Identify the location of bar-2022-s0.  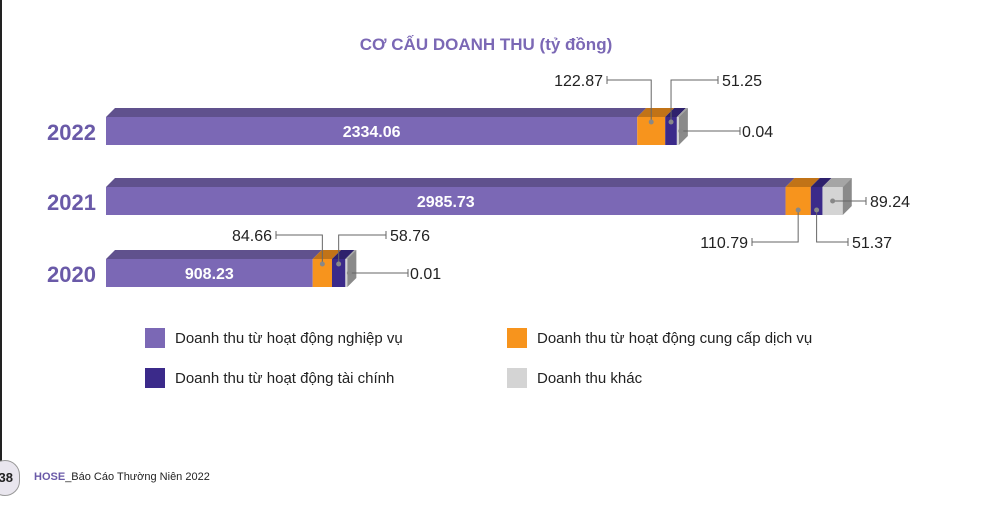
(372, 131).